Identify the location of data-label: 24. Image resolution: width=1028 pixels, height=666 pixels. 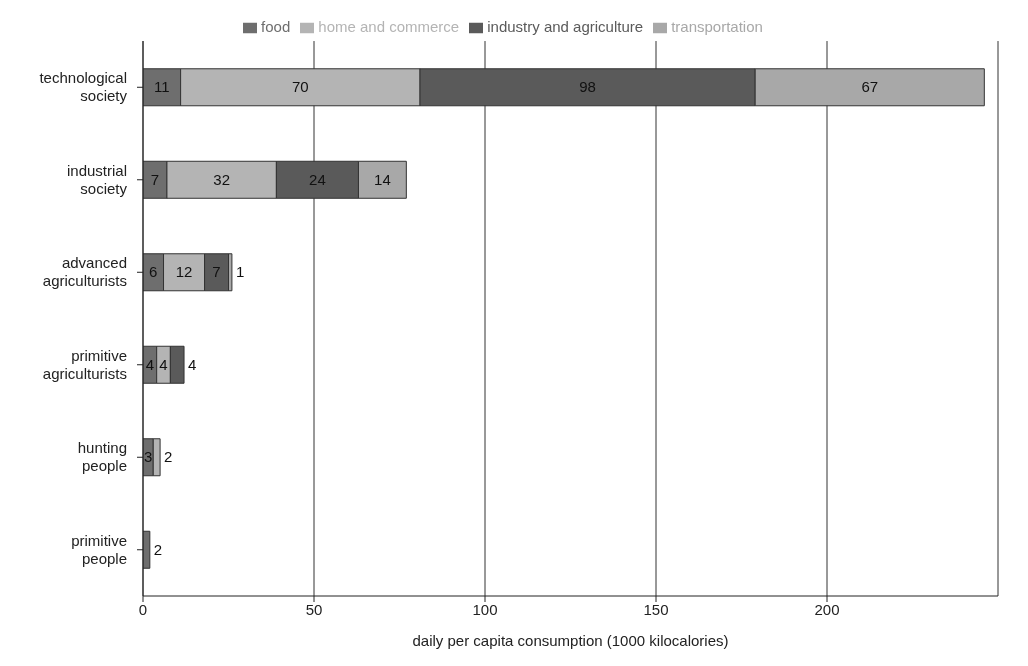
(317, 179).